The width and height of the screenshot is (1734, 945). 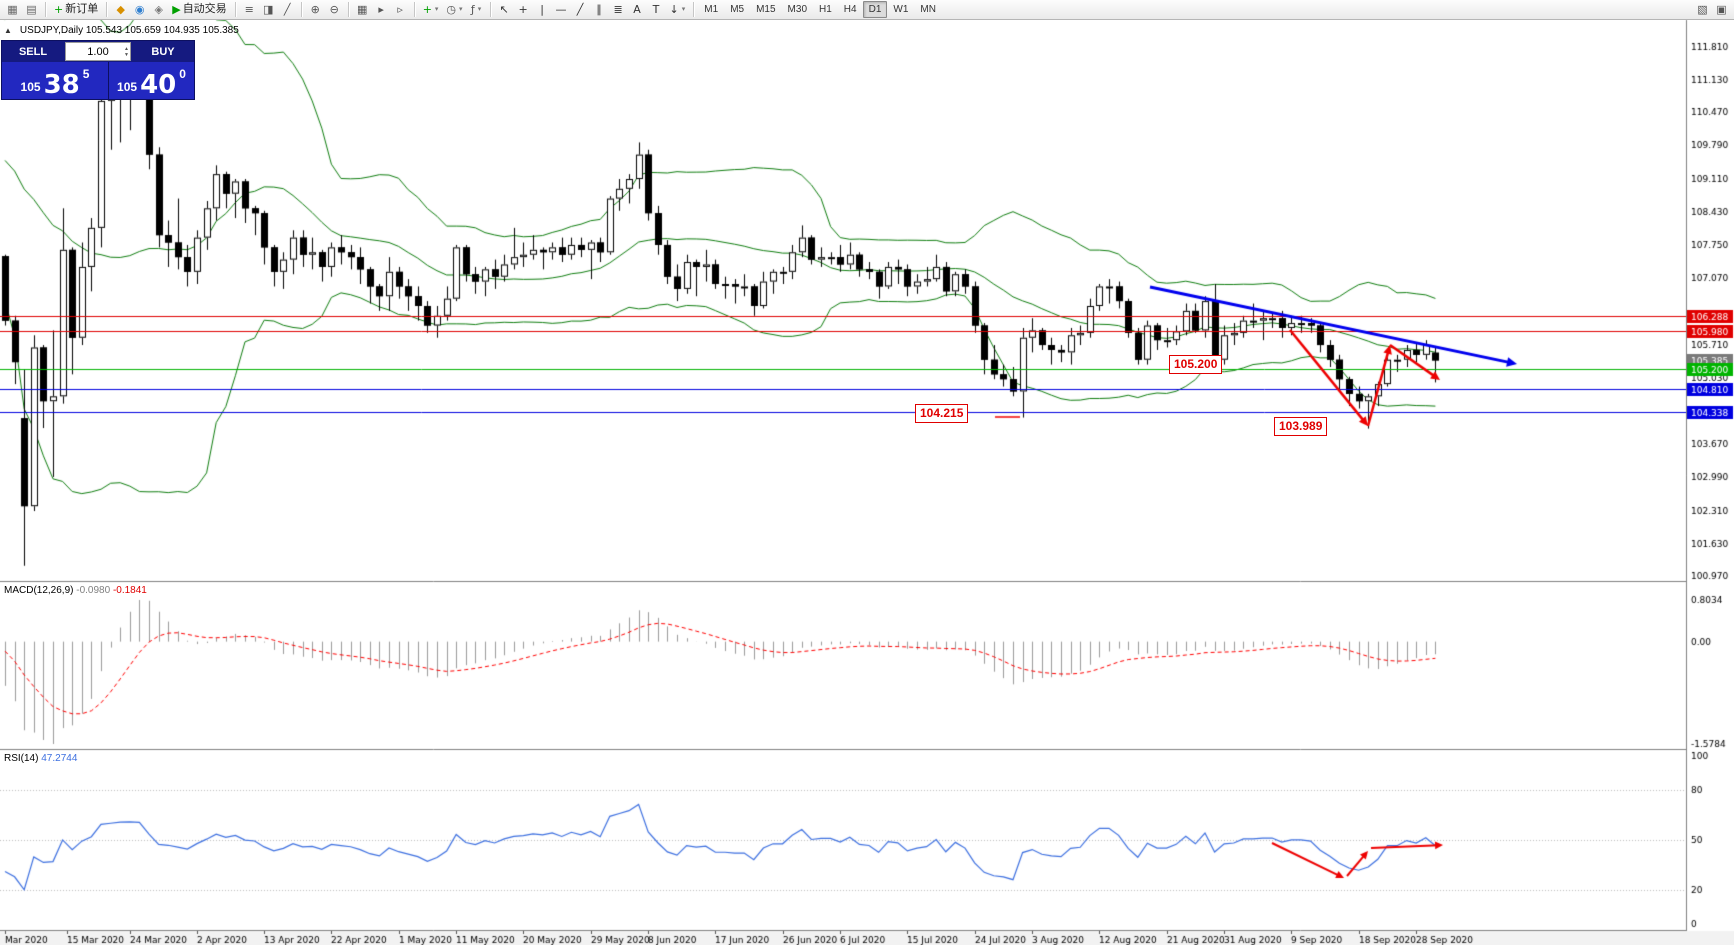 I want to click on autotrading-icon: ▶, so click(x=176, y=9).